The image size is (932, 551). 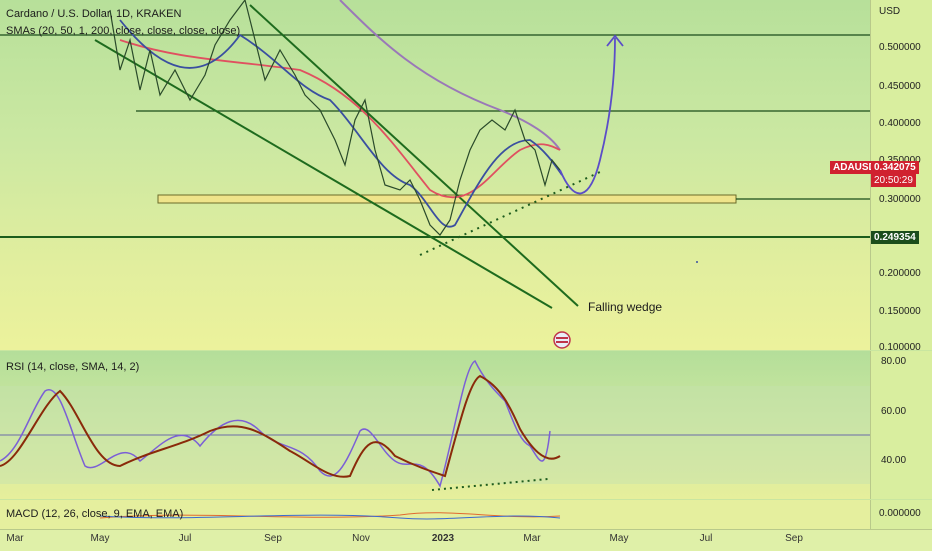 I want to click on macd-label: 0.000000, so click(x=900, y=513).